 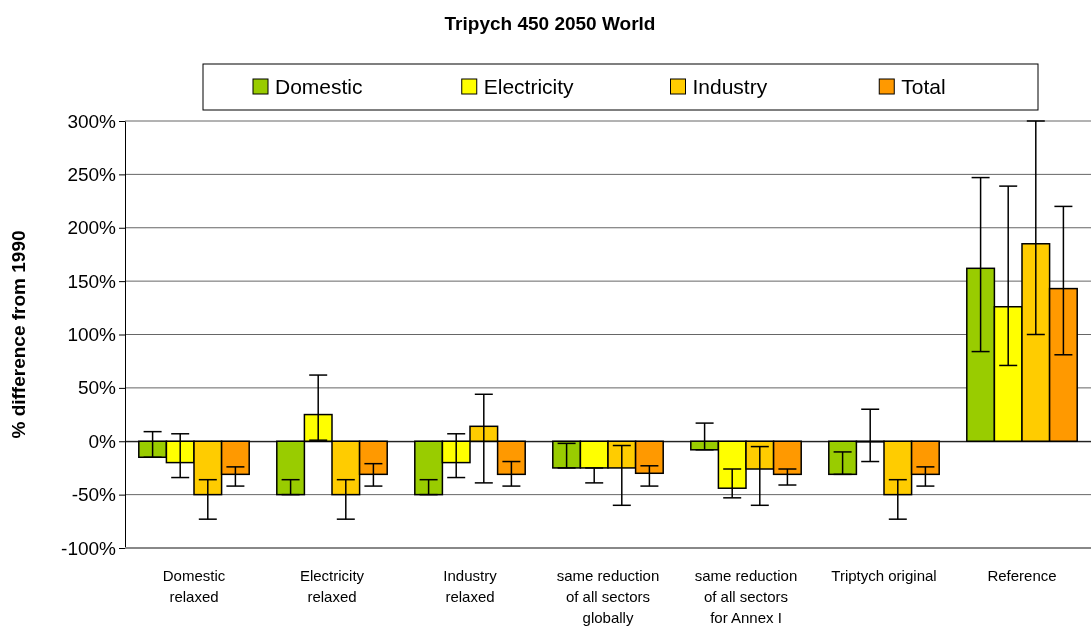 What do you see at coordinates (92, 281) in the screenshot?
I see `y-tick-label: 150%` at bounding box center [92, 281].